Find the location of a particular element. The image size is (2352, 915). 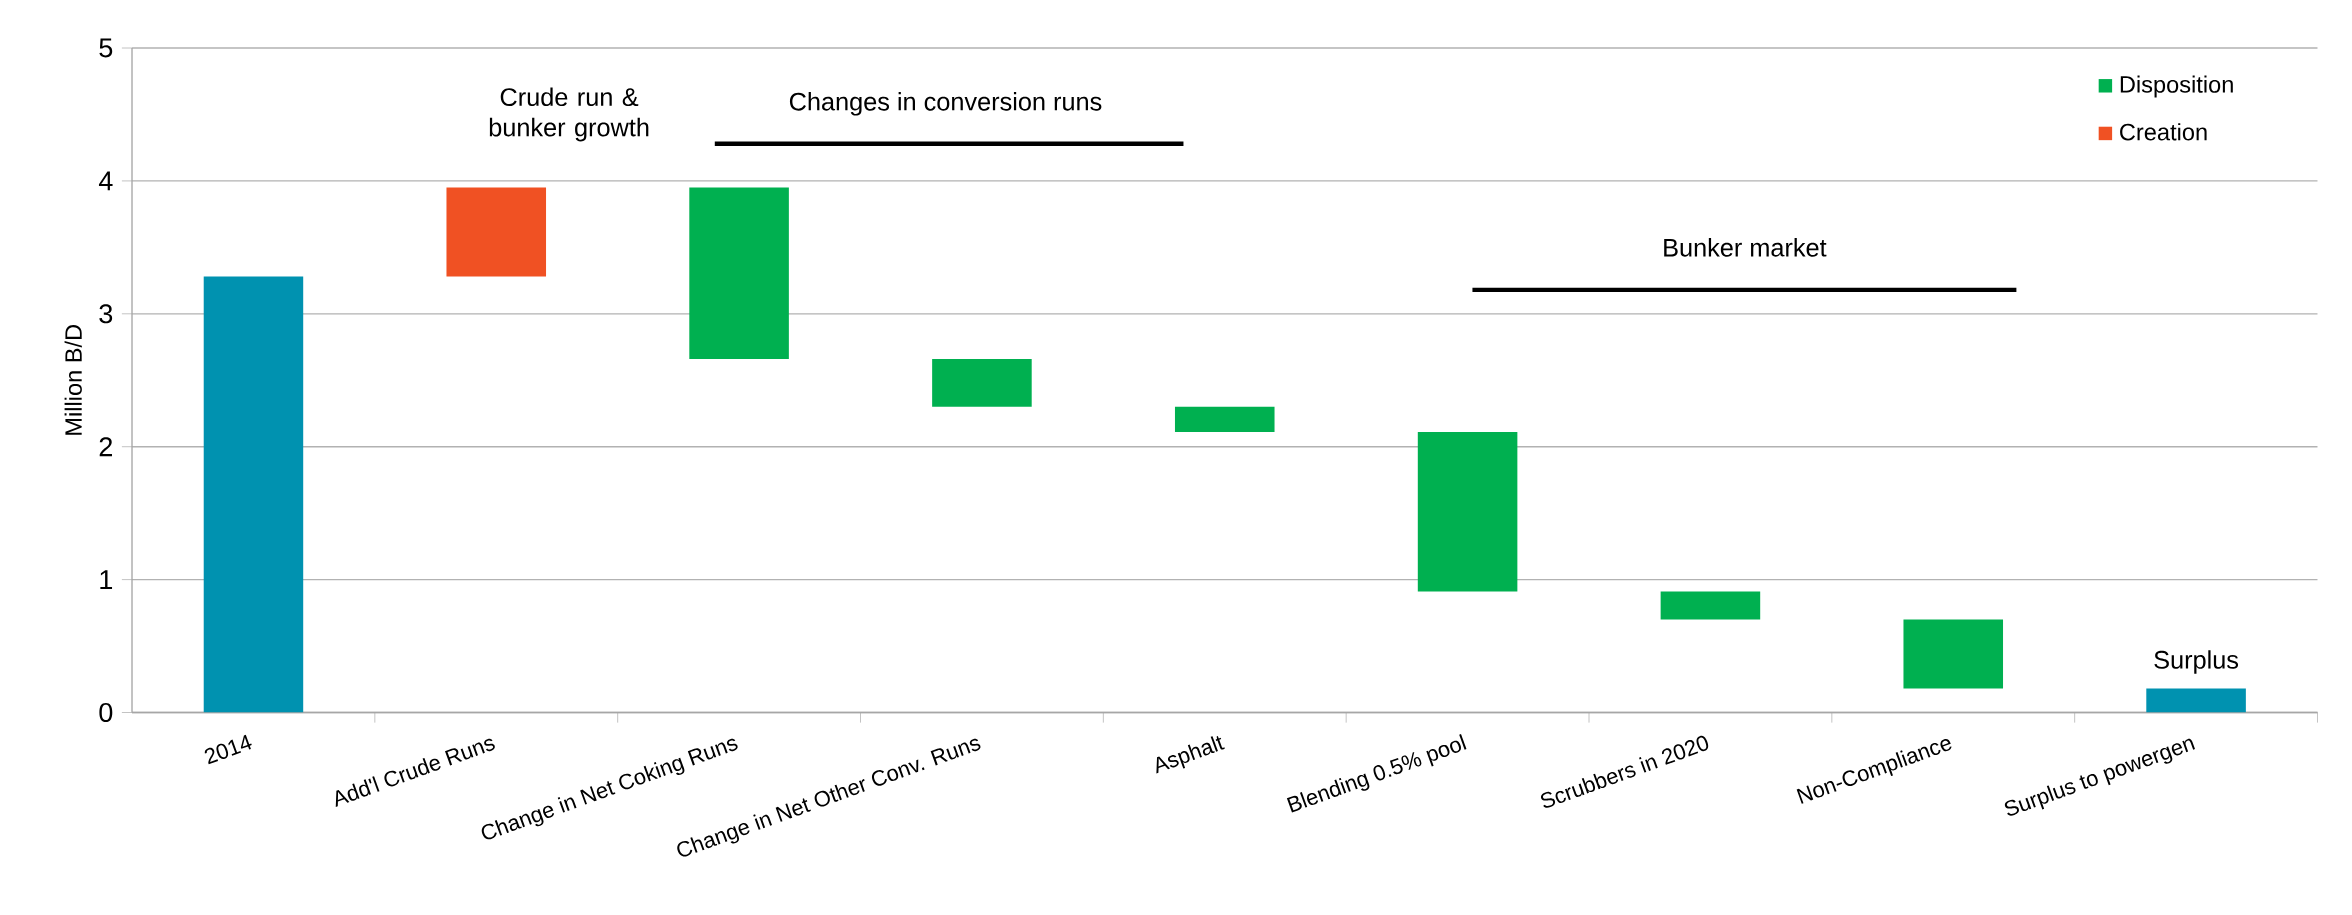

y-tick-label: 4 is located at coordinates (105, 181).